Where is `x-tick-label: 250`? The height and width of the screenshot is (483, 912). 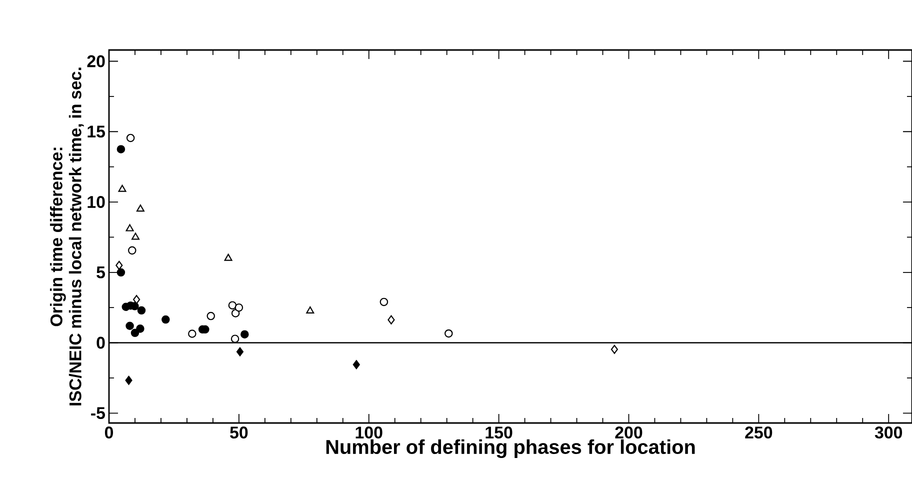
x-tick-label: 250 is located at coordinates (758, 432).